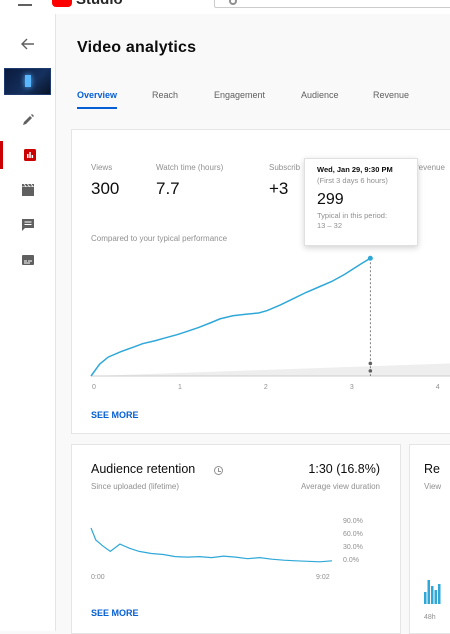 This screenshot has width=450, height=634. I want to click on y-tick-label: 30.0%, so click(353, 547).